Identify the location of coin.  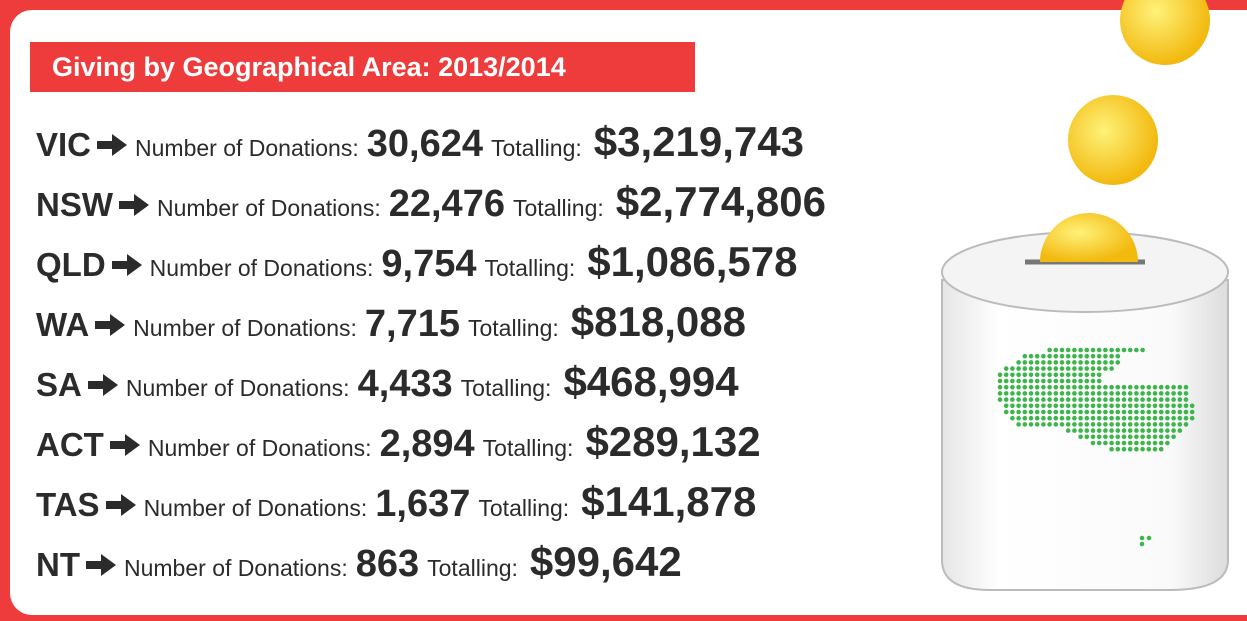
(1165, 32).